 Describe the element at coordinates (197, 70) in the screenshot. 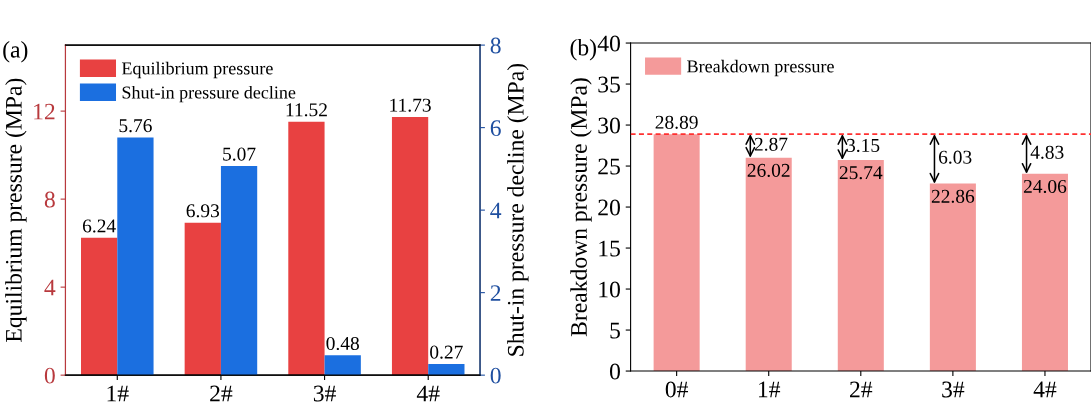

I see `legend-label: Equilibrium pressure` at that location.